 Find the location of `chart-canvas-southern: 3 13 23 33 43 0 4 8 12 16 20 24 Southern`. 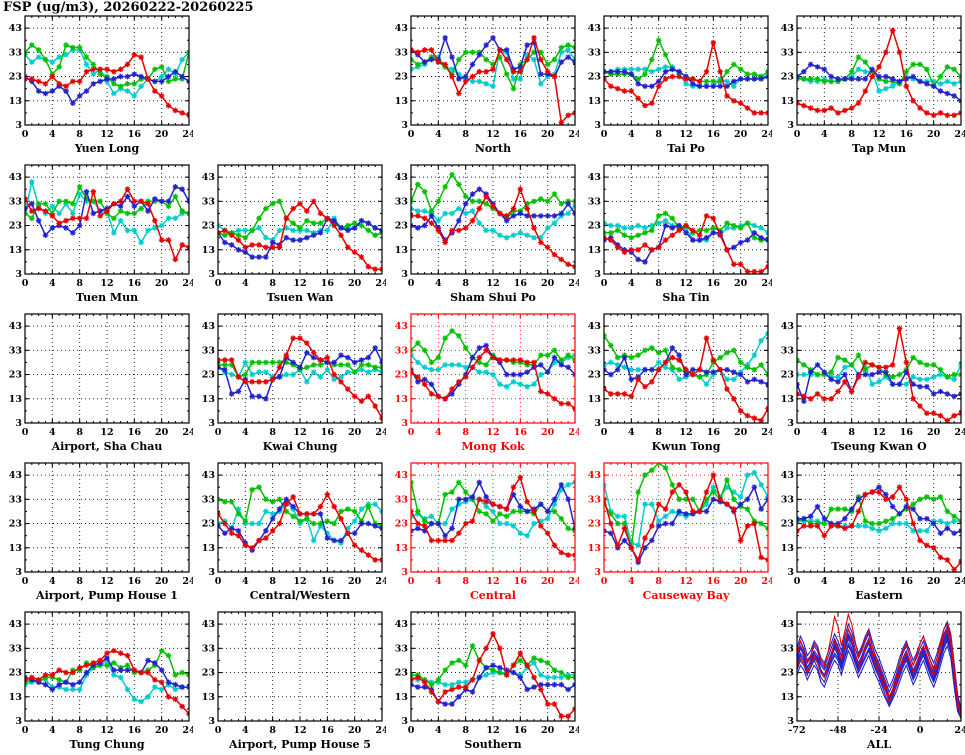

chart-canvas-southern: 3 13 23 33 43 0 4 8 12 16 20 24 Southern is located at coordinates (487, 681).